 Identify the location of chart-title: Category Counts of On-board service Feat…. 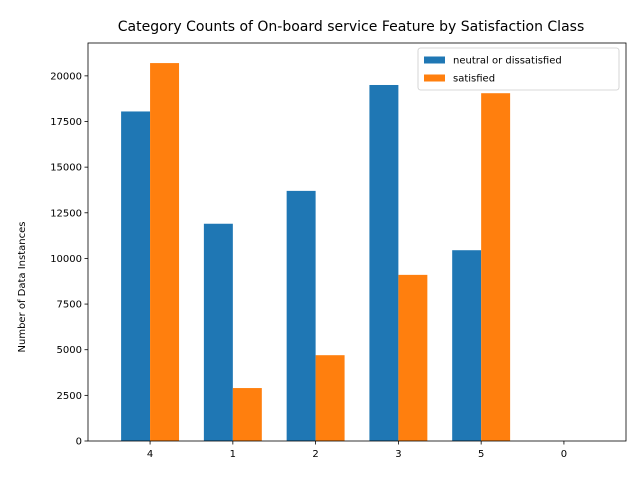
(351, 27).